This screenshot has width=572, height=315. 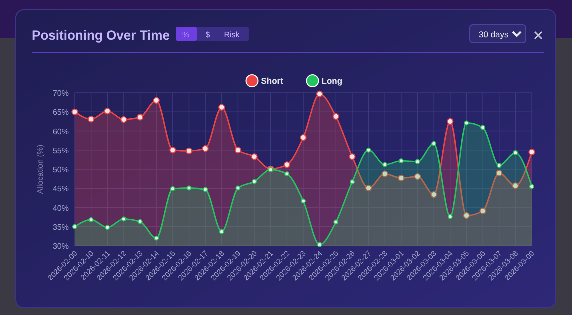 What do you see at coordinates (60, 113) in the screenshot?
I see `y-tick-label: 65%` at bounding box center [60, 113].